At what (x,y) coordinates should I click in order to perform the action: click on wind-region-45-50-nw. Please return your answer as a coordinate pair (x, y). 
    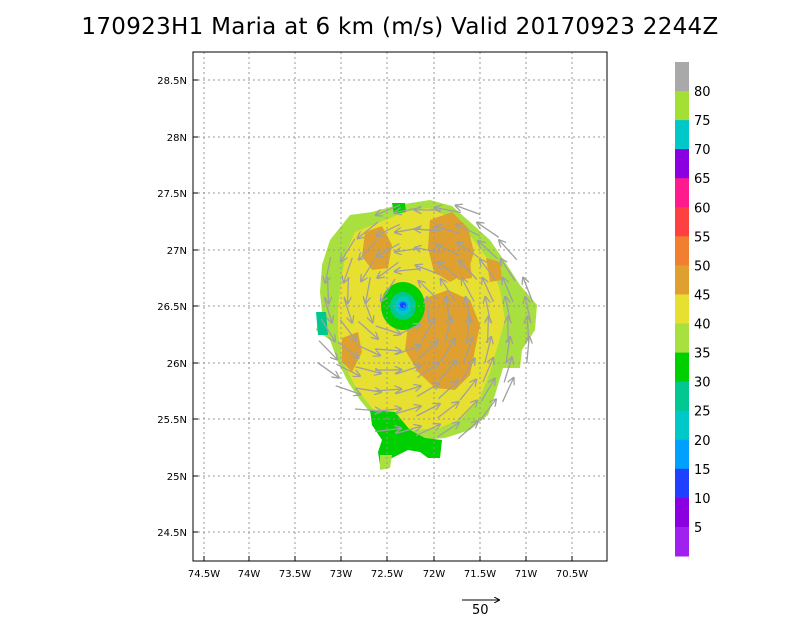
    Looking at the image, I should click on (377, 248).